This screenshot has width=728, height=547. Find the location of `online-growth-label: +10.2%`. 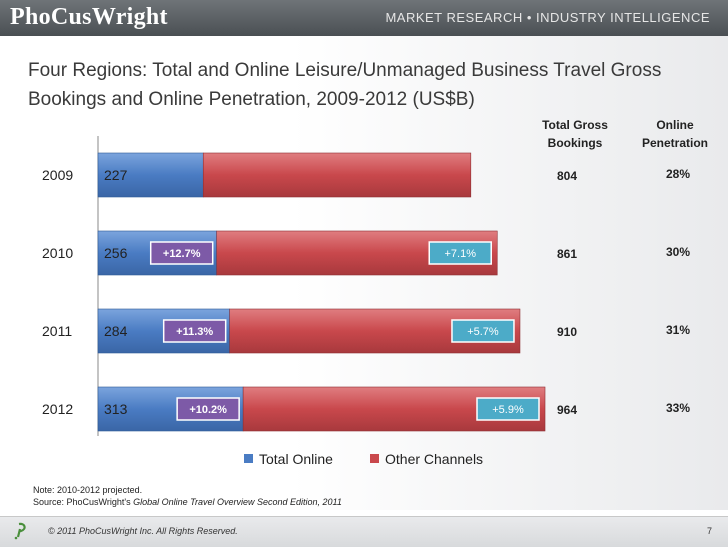

online-growth-label: +10.2% is located at coordinates (208, 410).